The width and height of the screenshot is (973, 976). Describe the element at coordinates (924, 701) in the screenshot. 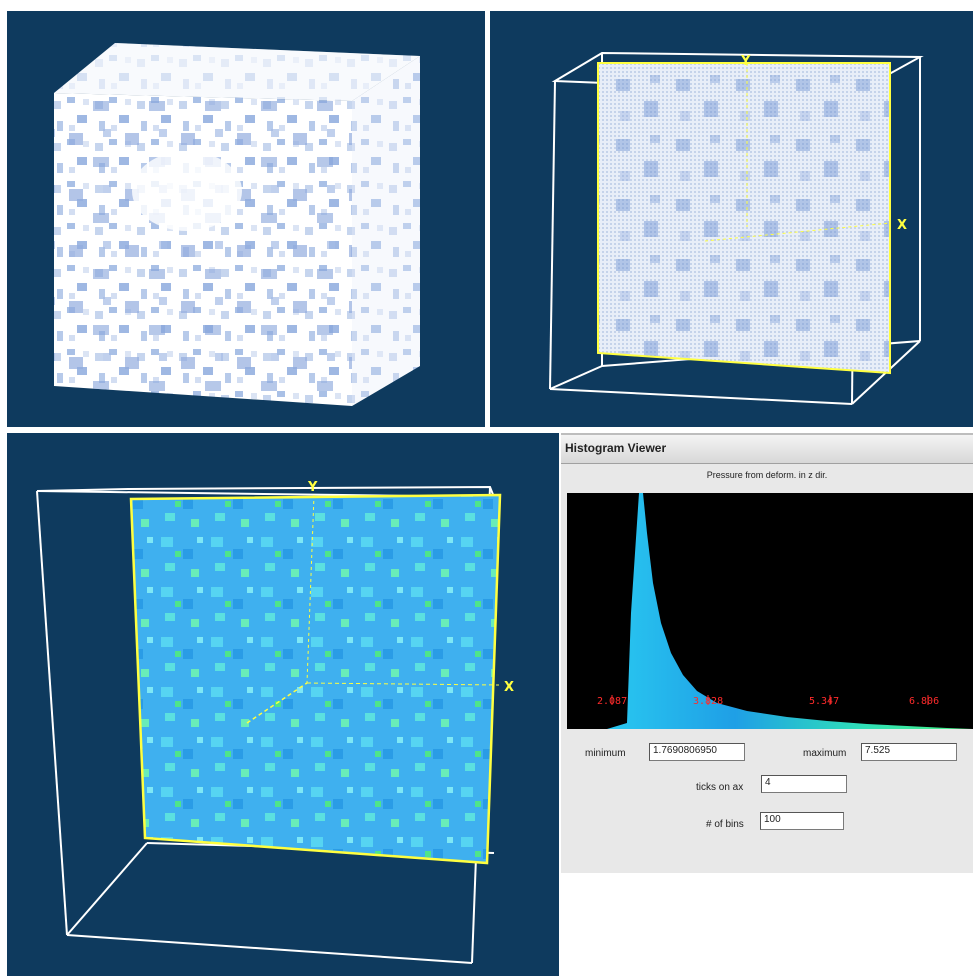

I see `tick-label: 6.806` at that location.